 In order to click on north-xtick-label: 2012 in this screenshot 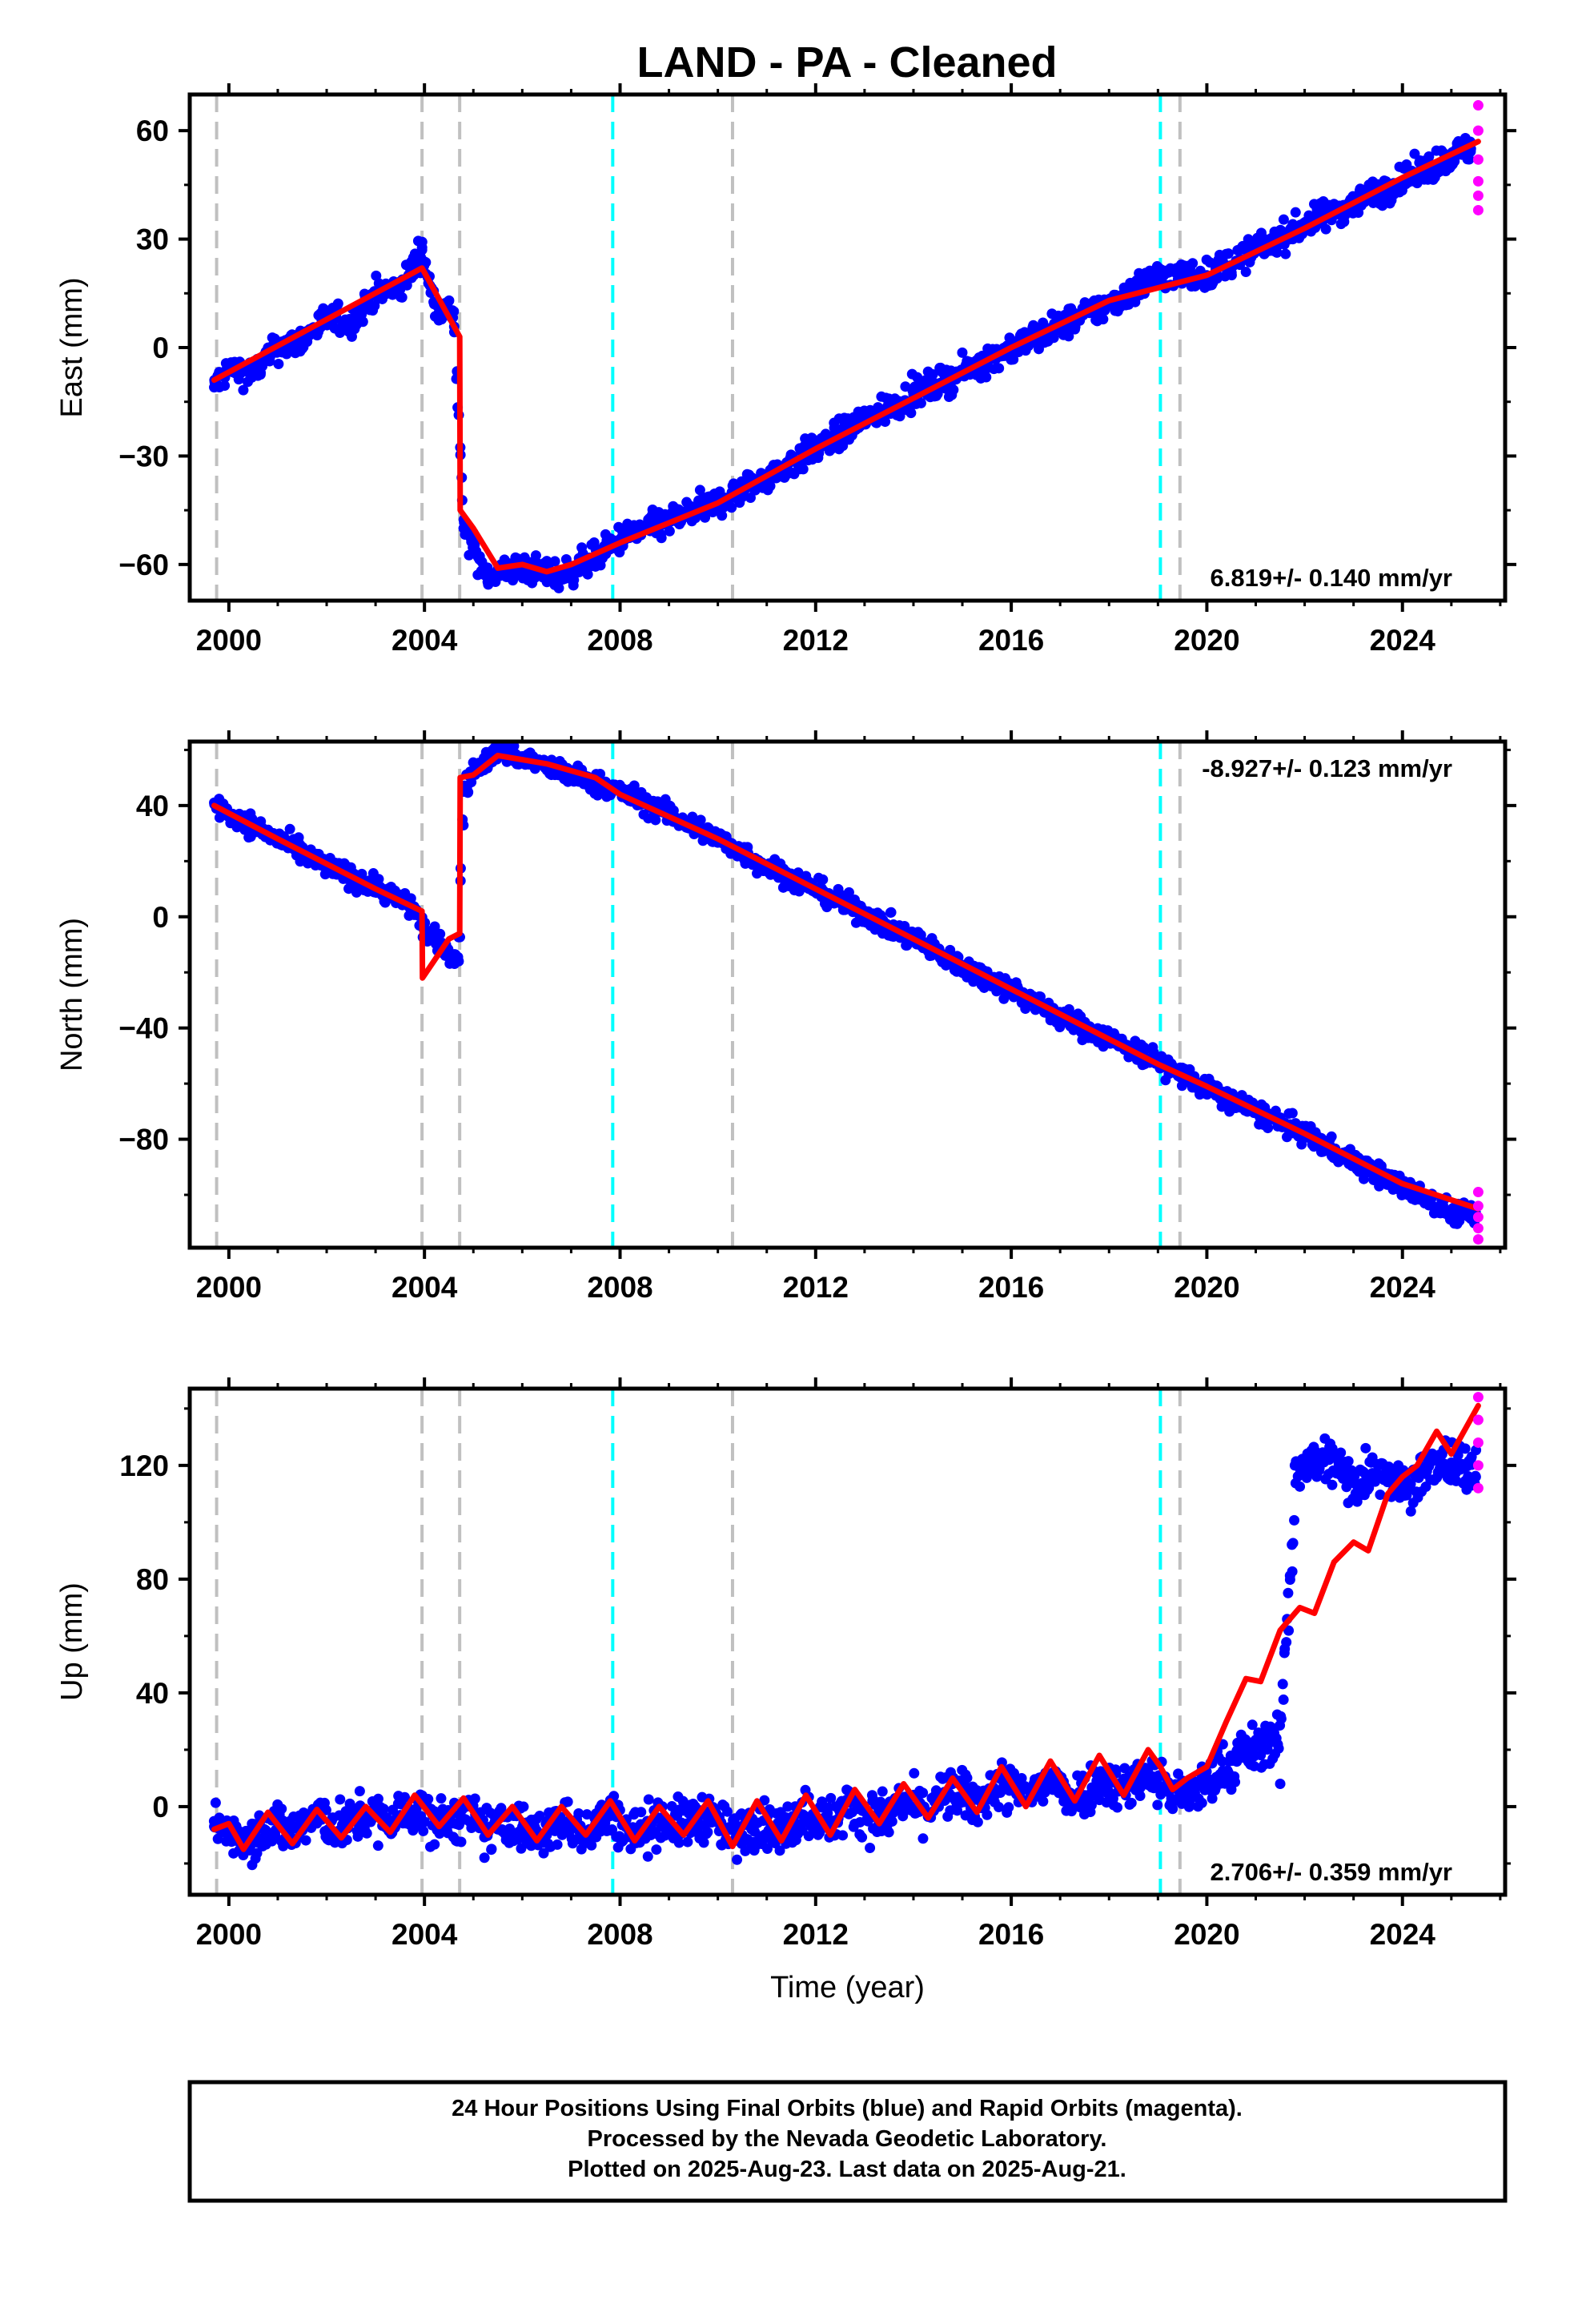, I will do `click(816, 1287)`.